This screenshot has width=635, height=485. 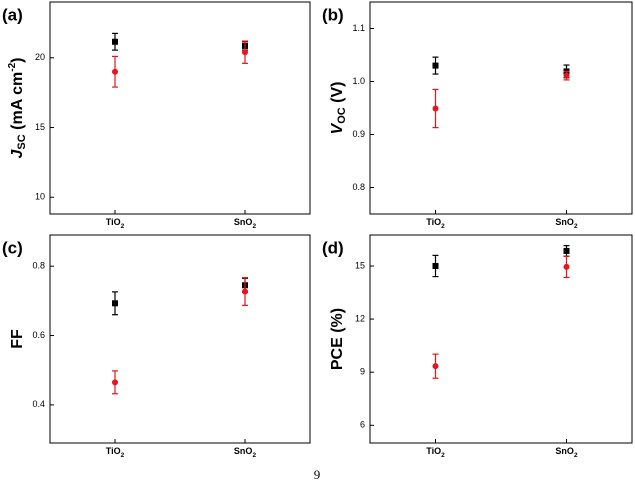 I want to click on y-label-part: PCE (%), so click(x=337, y=339).